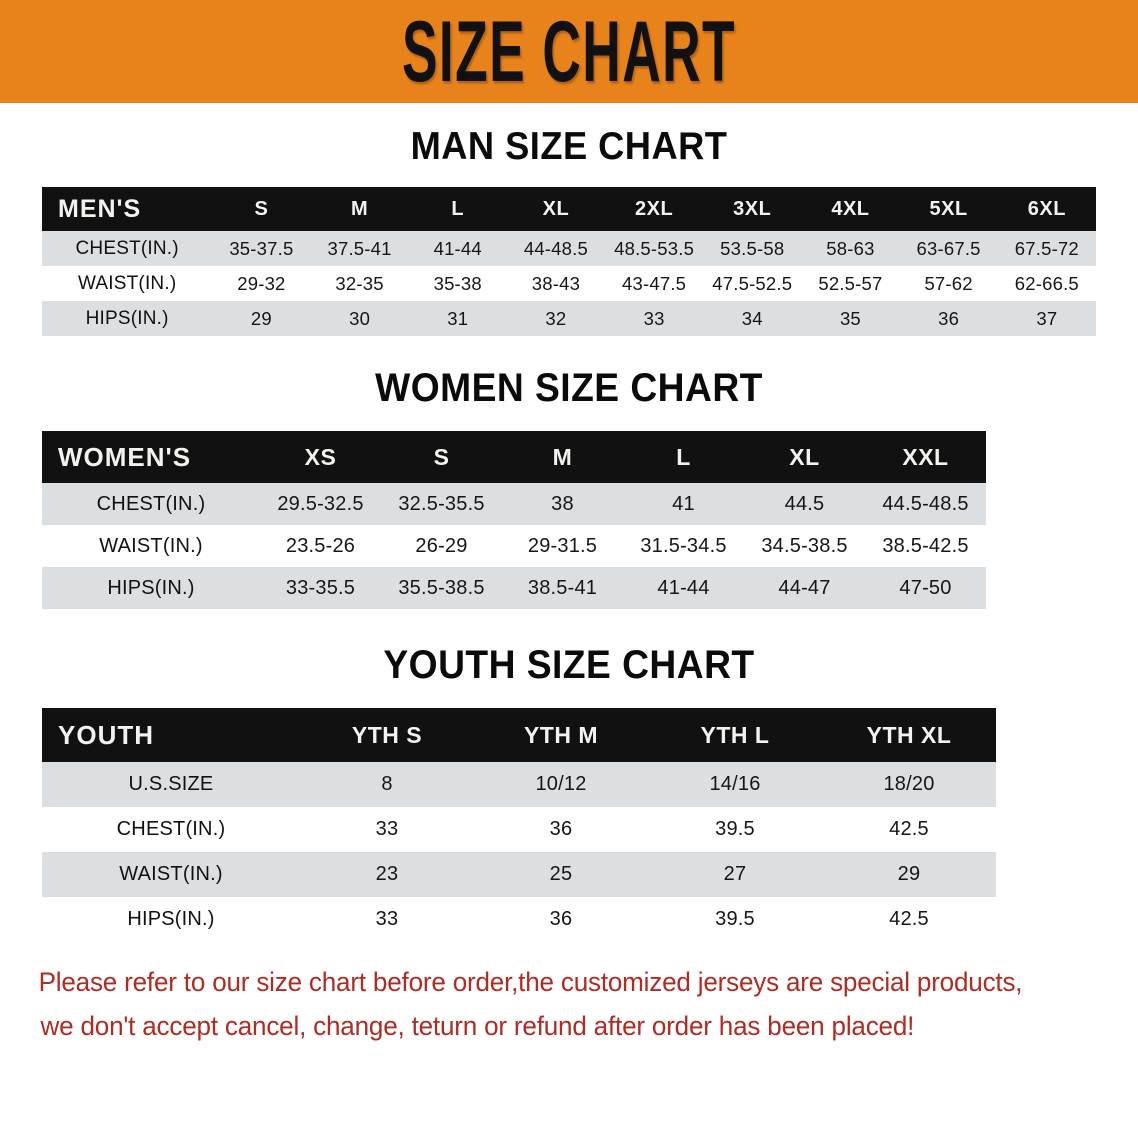 Image resolution: width=1138 pixels, height=1132 pixels. Describe the element at coordinates (171, 735) in the screenshot. I see `youth-corner-label: YOUTH` at that location.